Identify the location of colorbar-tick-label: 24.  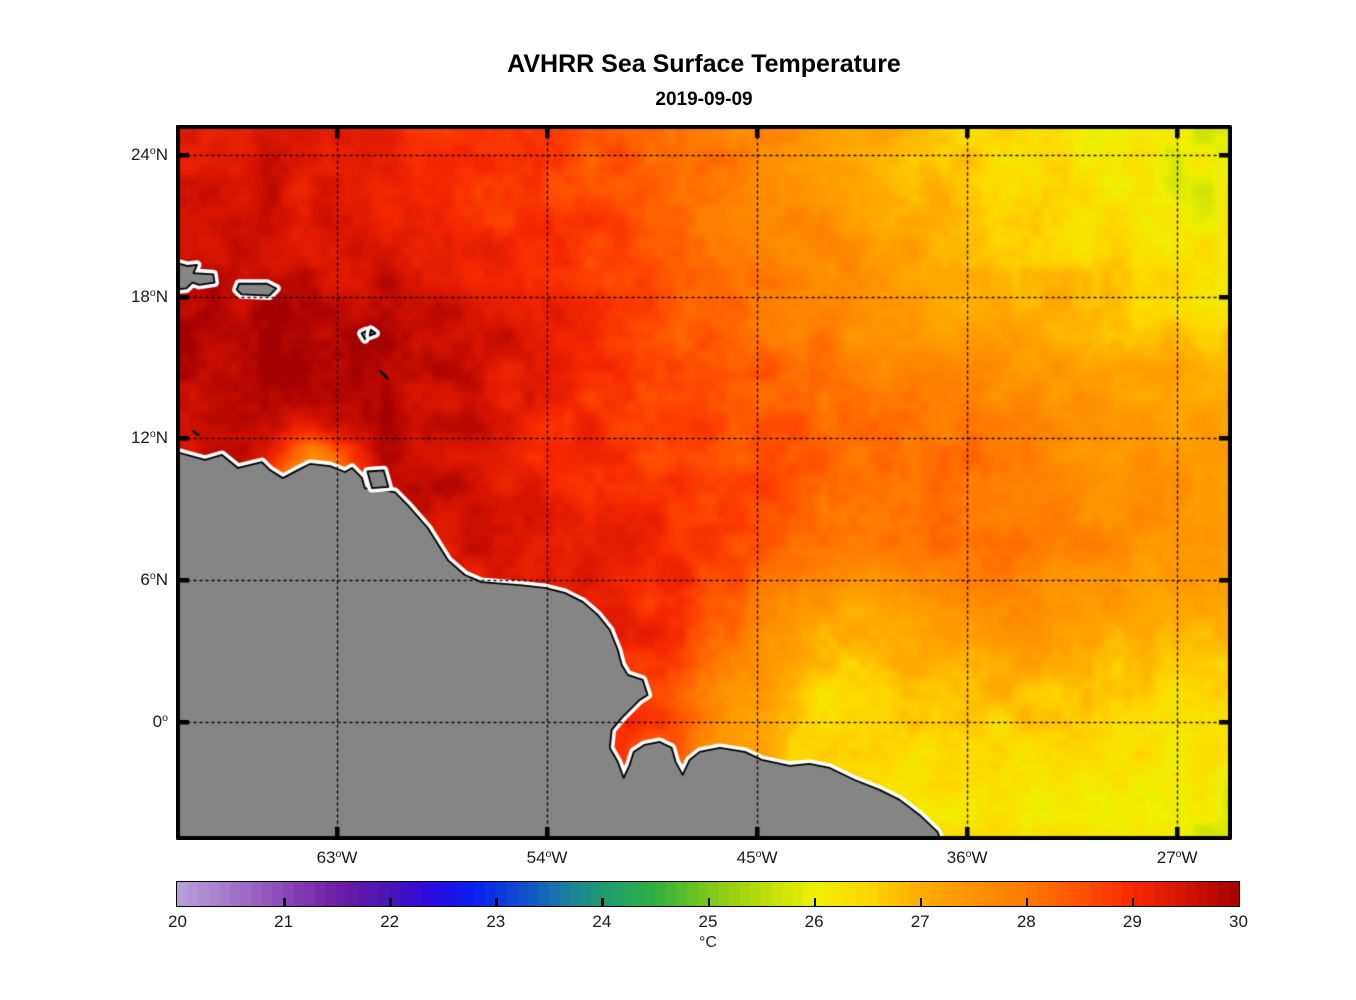
(602, 921).